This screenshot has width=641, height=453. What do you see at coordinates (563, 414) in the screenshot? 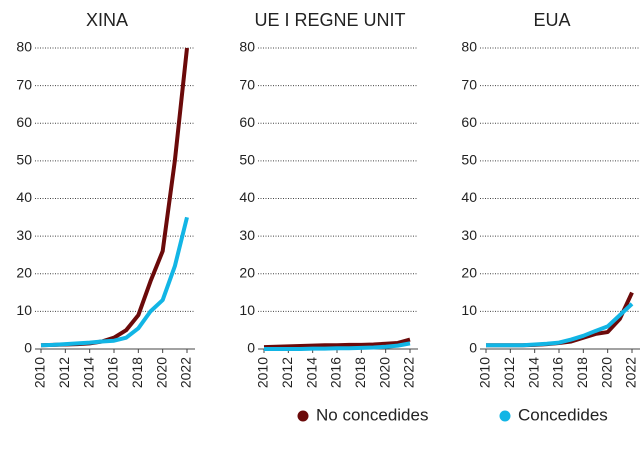
I see `legend-label: Concedides` at bounding box center [563, 414].